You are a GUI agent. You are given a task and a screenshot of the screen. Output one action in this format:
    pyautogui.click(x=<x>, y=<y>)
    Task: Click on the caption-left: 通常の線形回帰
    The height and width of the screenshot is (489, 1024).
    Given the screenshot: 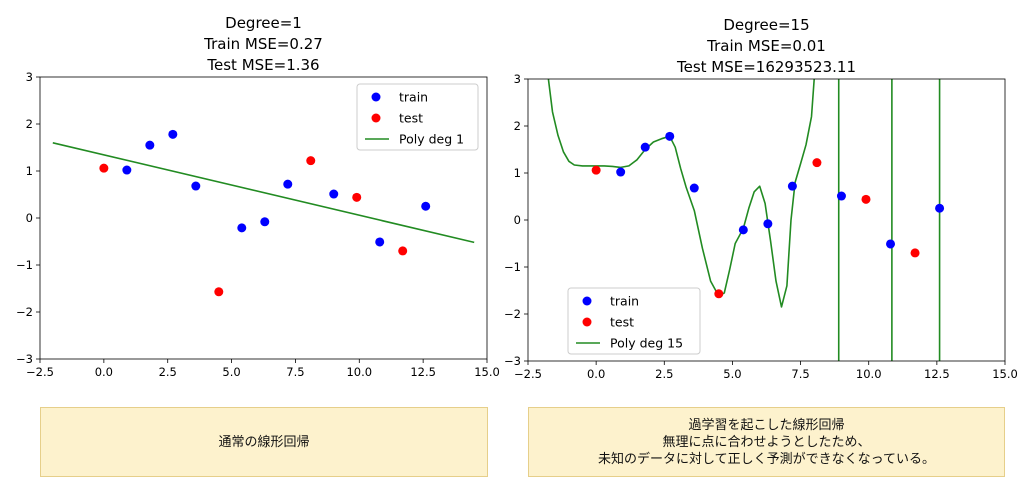 What is the action you would take?
    pyautogui.click(x=264, y=442)
    